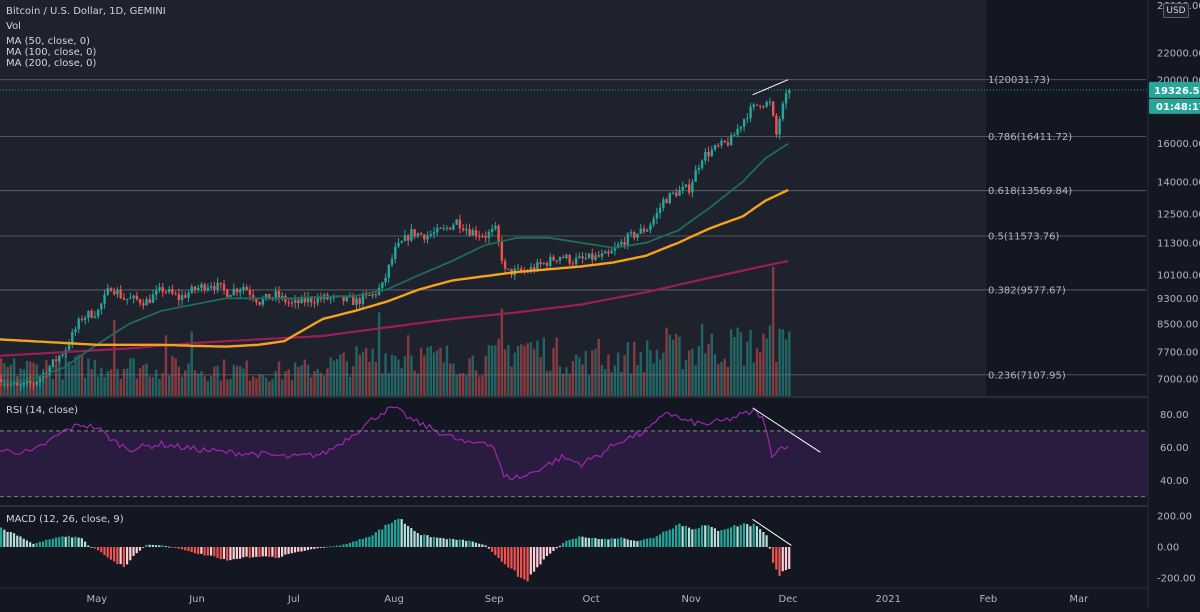  What do you see at coordinates (86, 11) in the screenshot?
I see `symbol-title: Bitcoin / U.S. Dollar, 1D, GEMINI` at bounding box center [86, 11].